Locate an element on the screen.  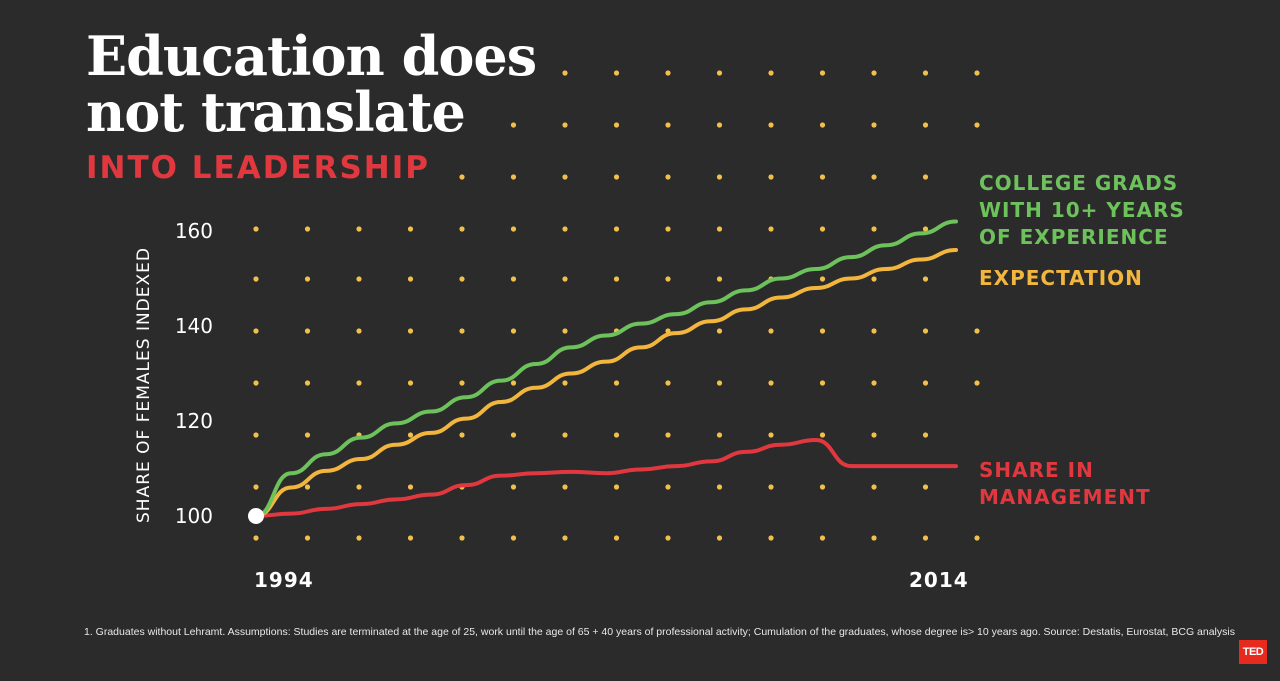
series-label-management: MANAGEMENT is located at coordinates (1065, 497).